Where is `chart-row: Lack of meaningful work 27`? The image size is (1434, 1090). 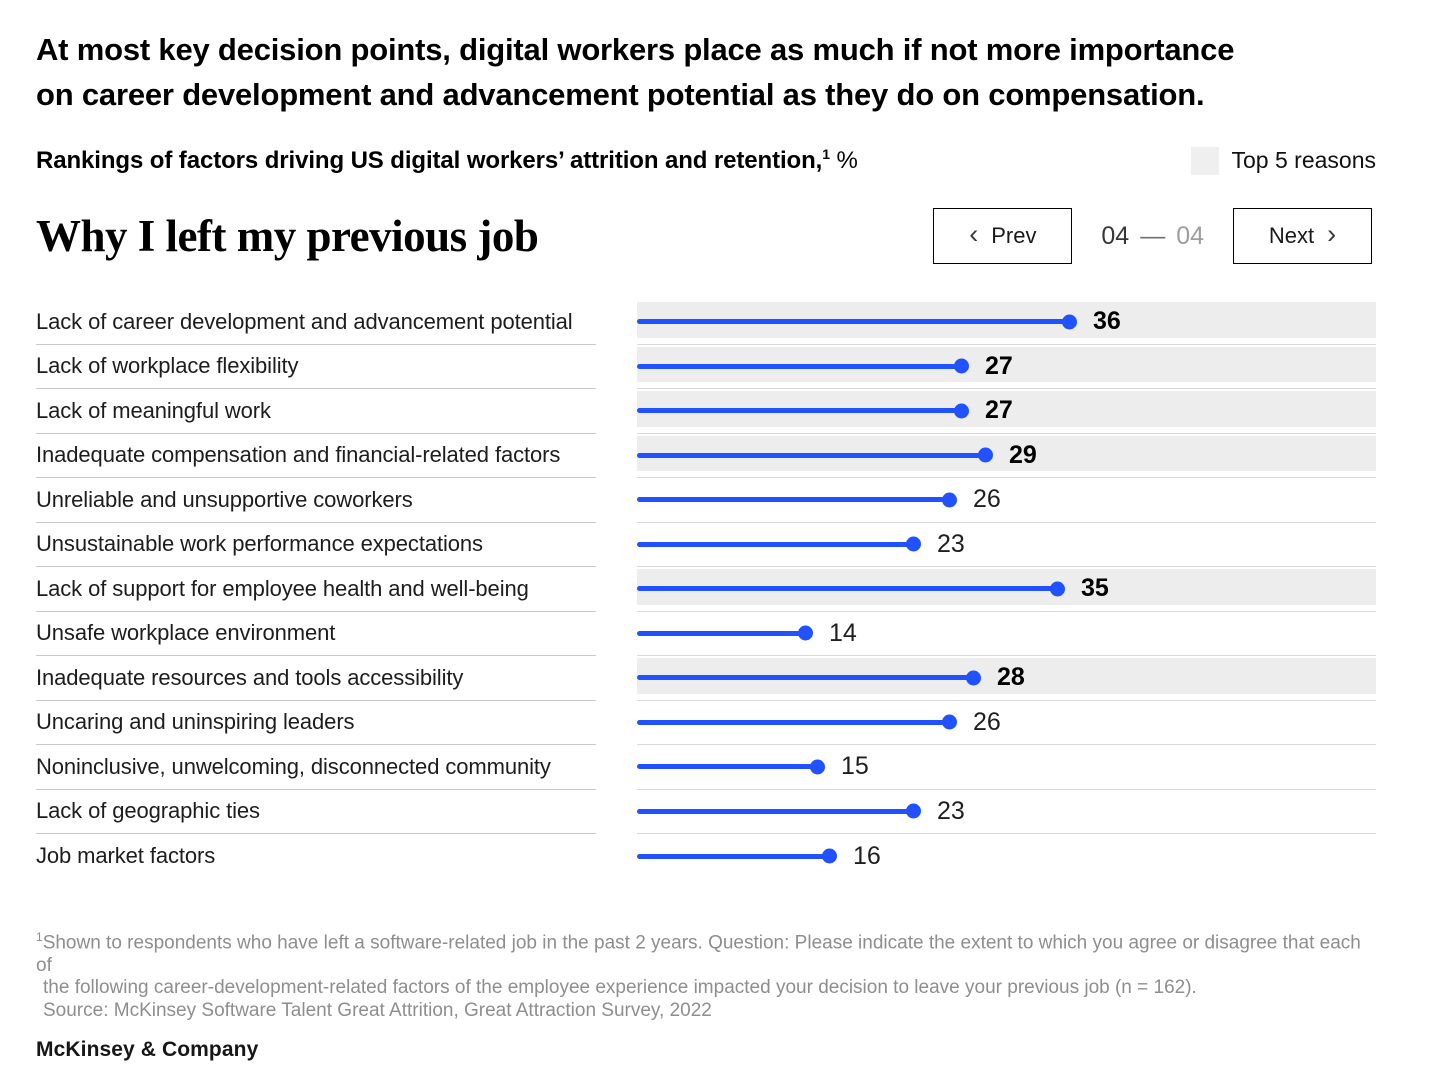
chart-row: Lack of meaningful work 27 is located at coordinates (717, 411).